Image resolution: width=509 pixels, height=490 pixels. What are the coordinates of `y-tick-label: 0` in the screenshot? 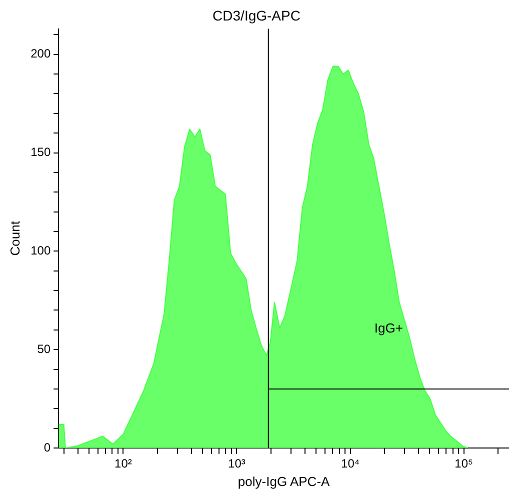 It's located at (47, 447).